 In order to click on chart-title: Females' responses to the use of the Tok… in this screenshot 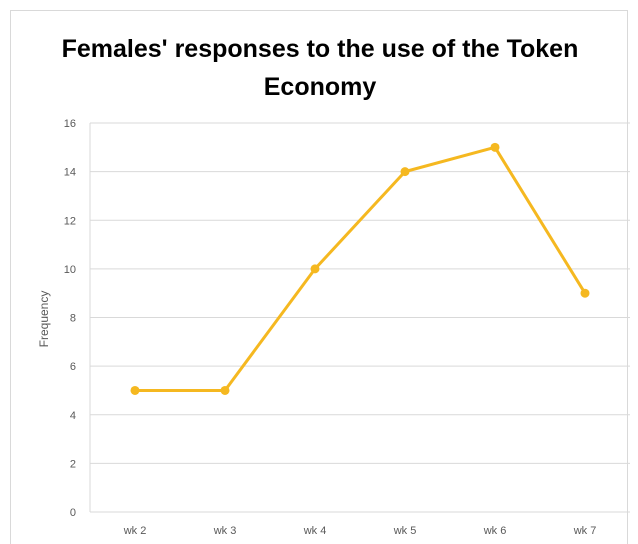, I will do `click(320, 68)`.